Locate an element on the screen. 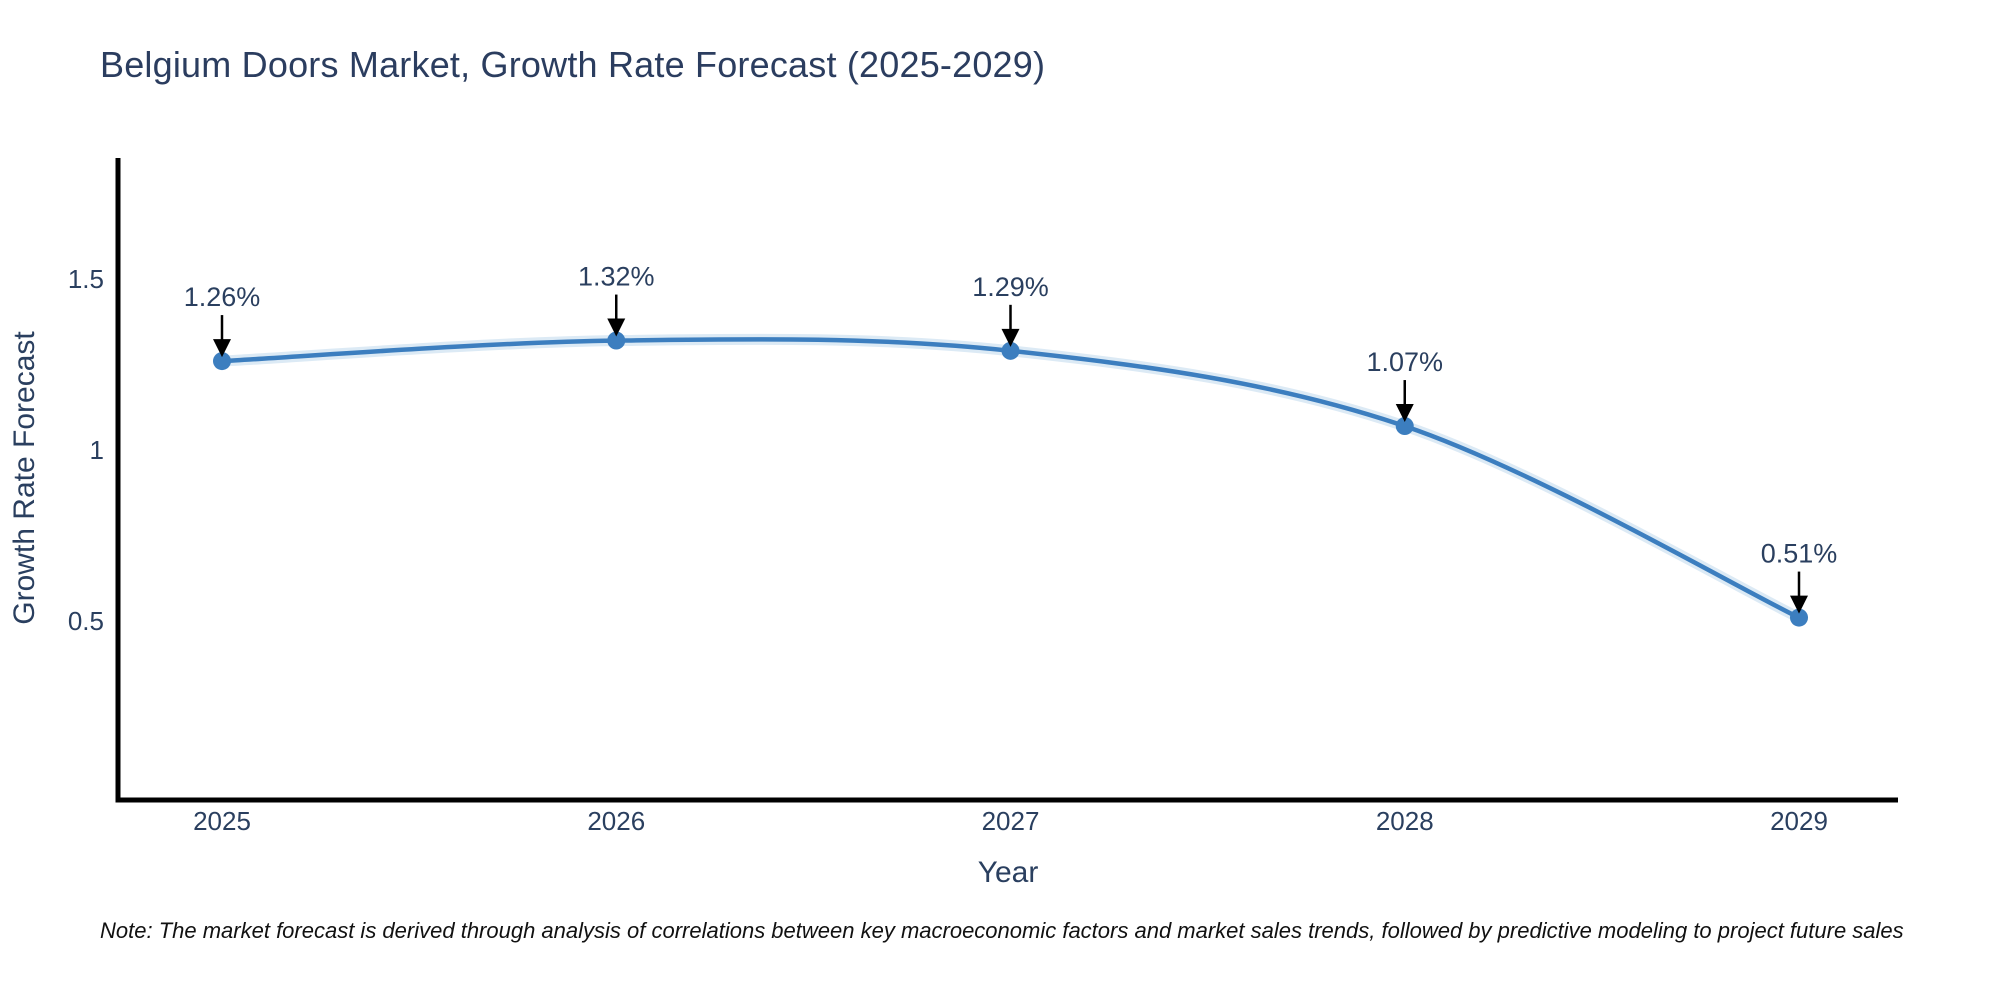 The height and width of the screenshot is (1000, 2000). point-value-label: 1.32% is located at coordinates (616, 277).